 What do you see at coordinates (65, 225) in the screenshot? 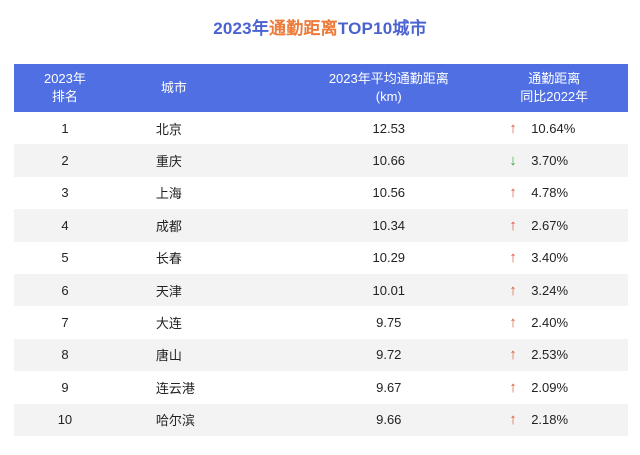
I see `rank-cell: 4` at bounding box center [65, 225].